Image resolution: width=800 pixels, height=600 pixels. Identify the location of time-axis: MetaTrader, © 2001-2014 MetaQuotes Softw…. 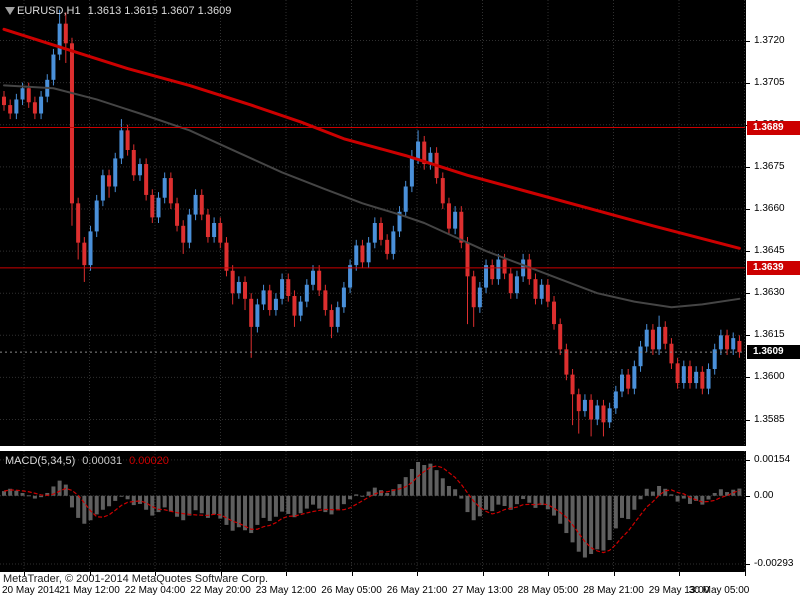
(400, 586).